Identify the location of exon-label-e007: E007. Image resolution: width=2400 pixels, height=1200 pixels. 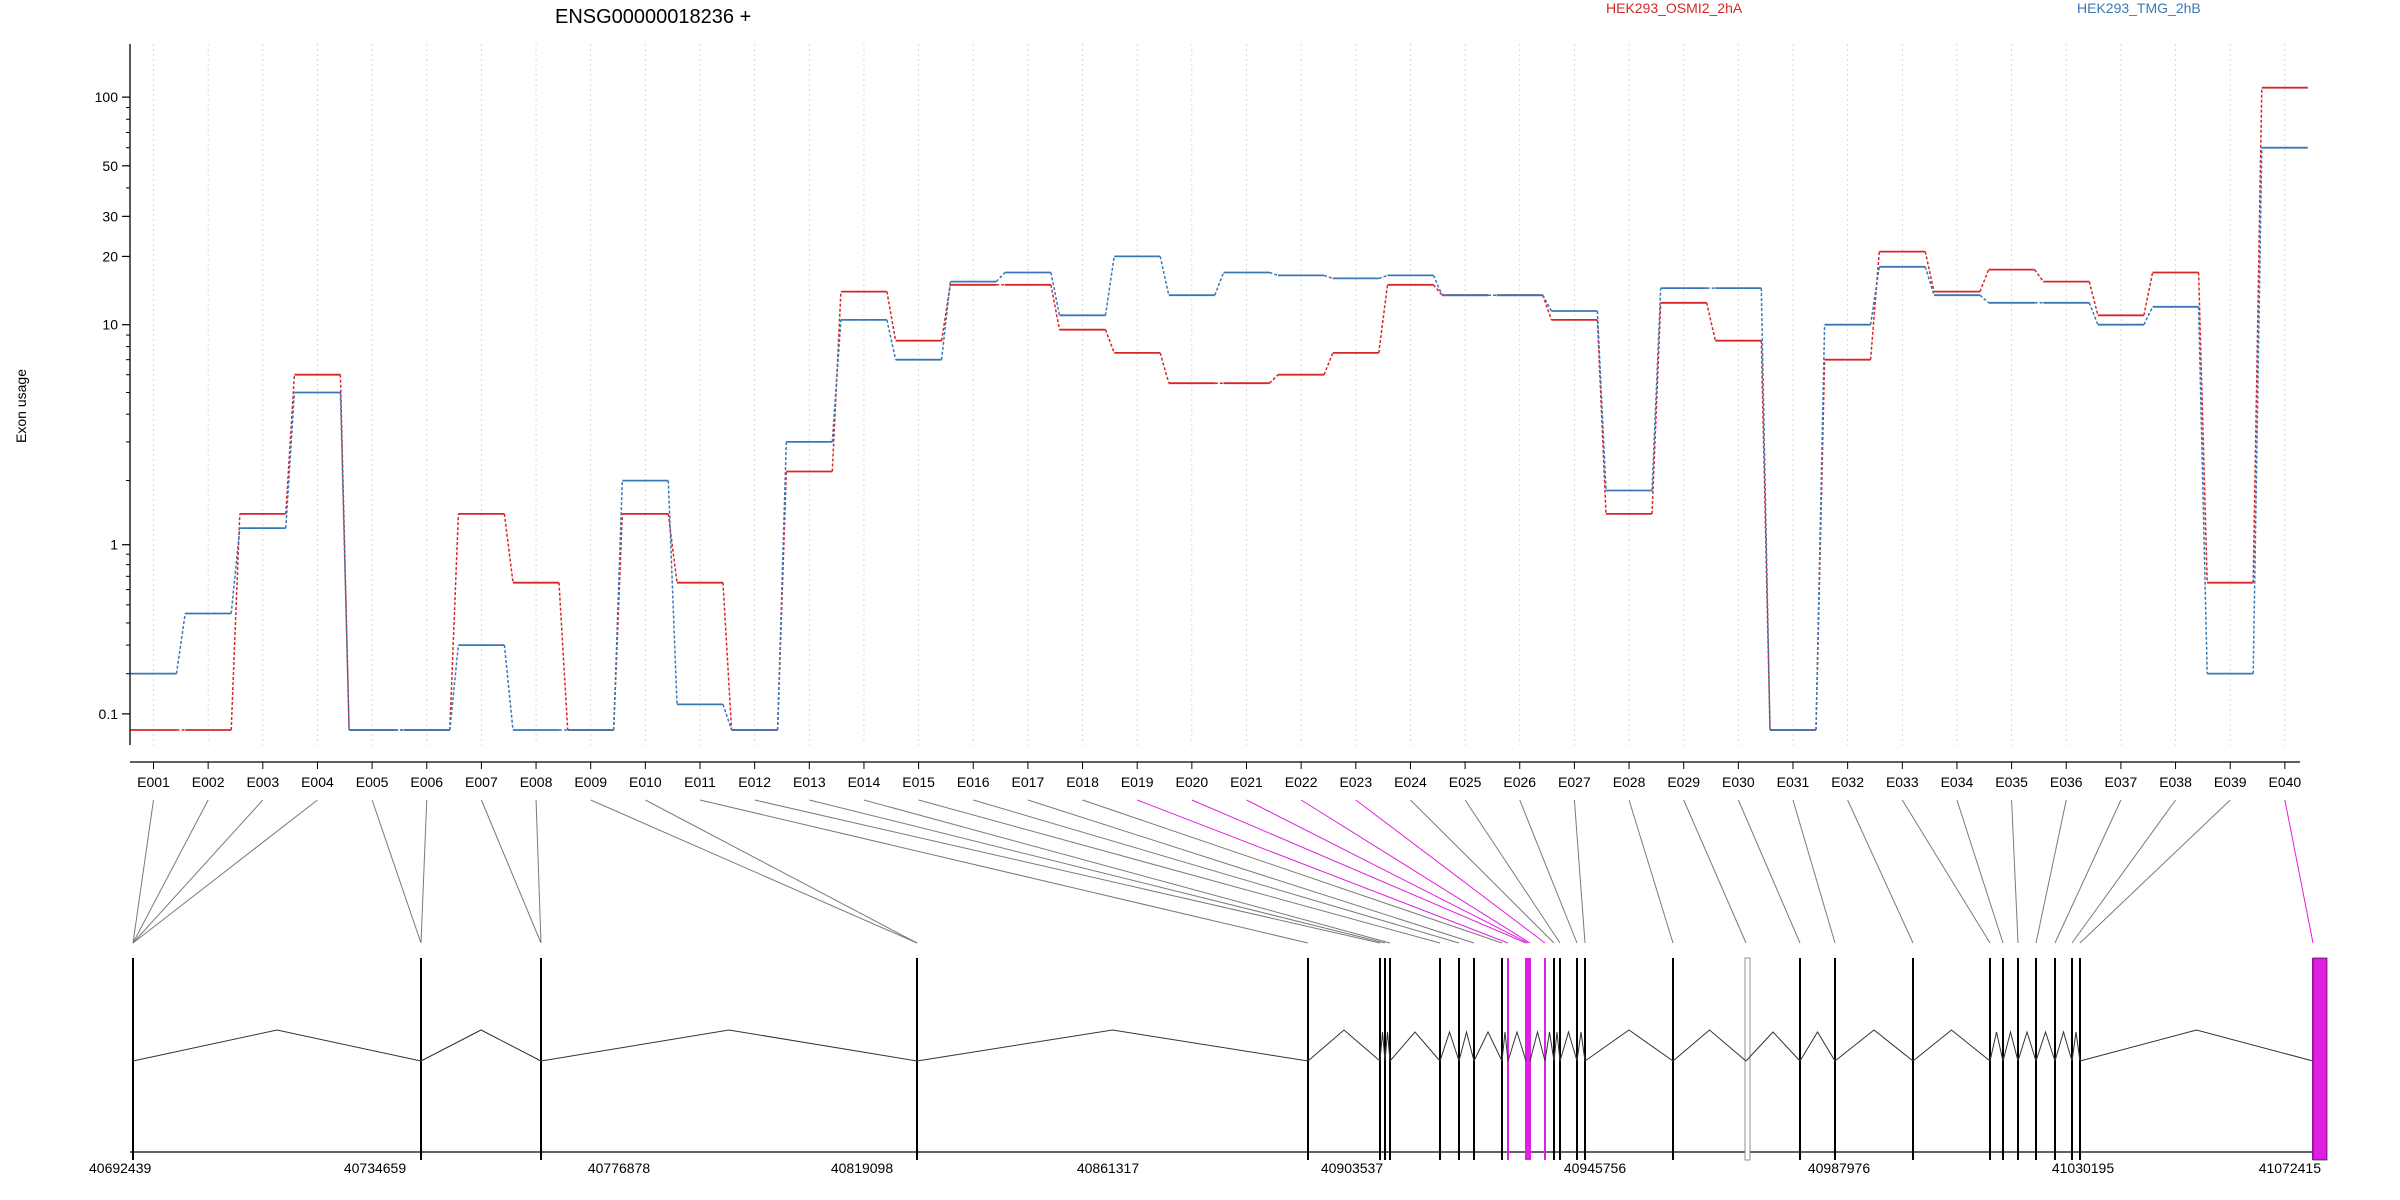
(481, 782).